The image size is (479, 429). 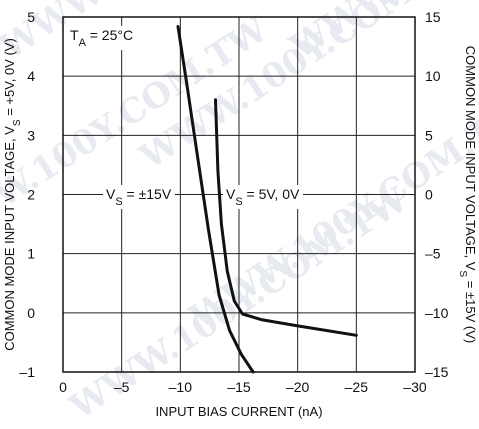 I want to click on x-tick-label: –15, so click(x=239, y=387).